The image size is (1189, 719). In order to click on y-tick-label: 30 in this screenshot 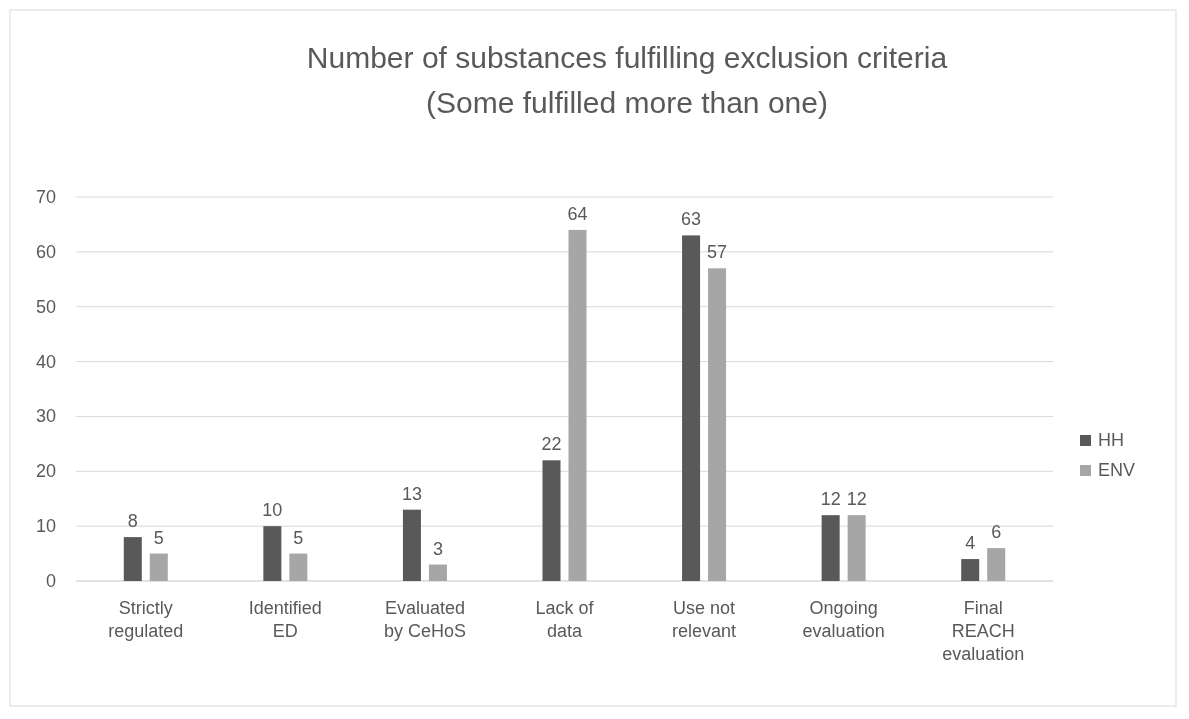, I will do `click(45, 416)`.